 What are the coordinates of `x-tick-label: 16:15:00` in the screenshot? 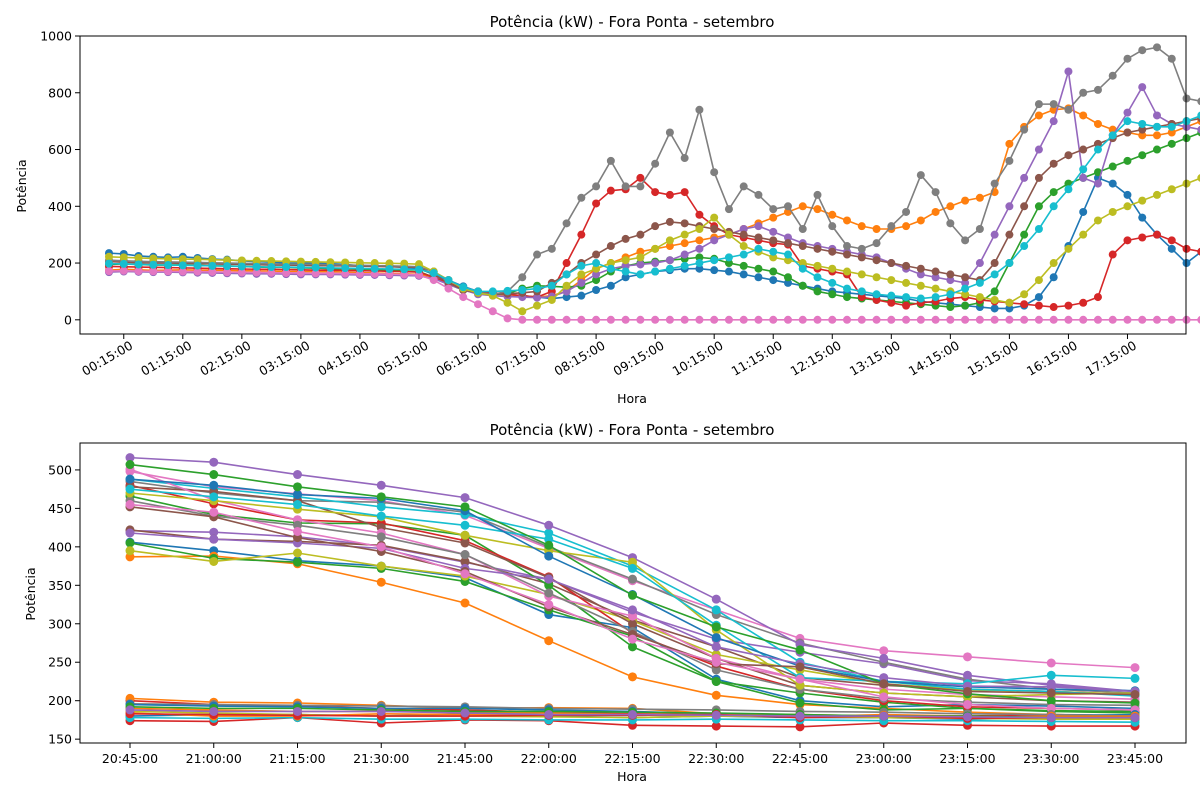 It's located at (1052, 358).